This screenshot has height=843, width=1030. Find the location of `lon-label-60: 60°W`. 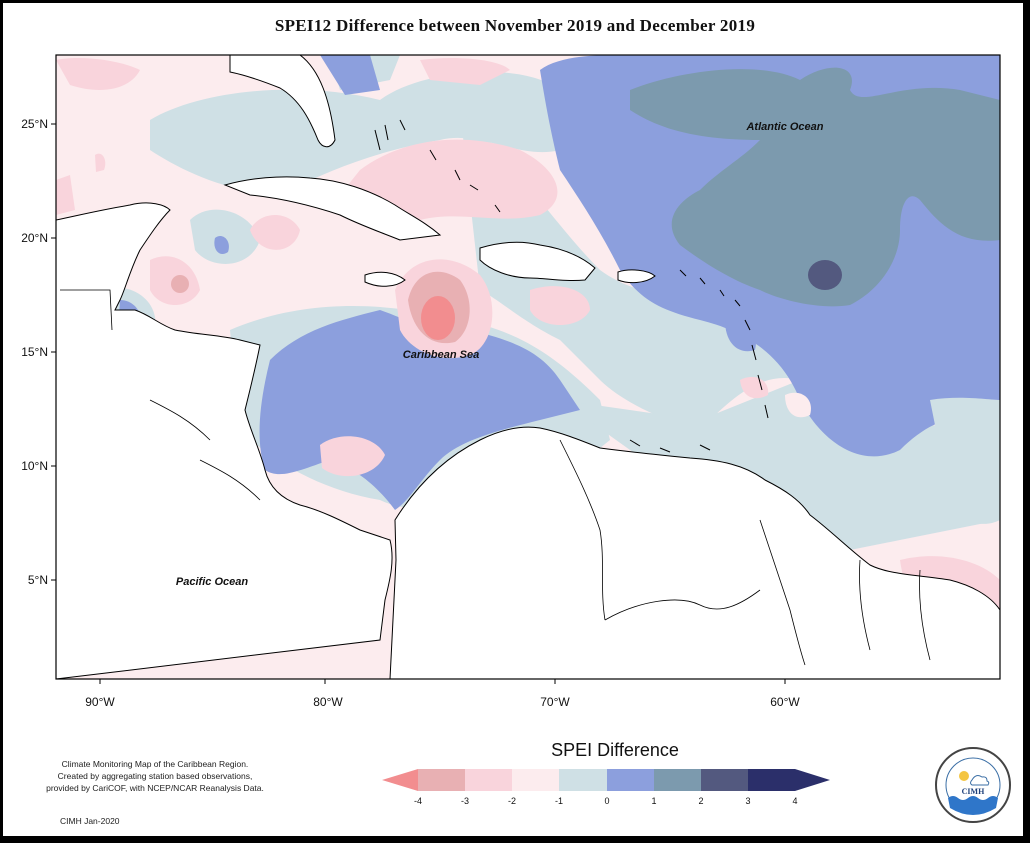

lon-label-60: 60°W is located at coordinates (785, 702).